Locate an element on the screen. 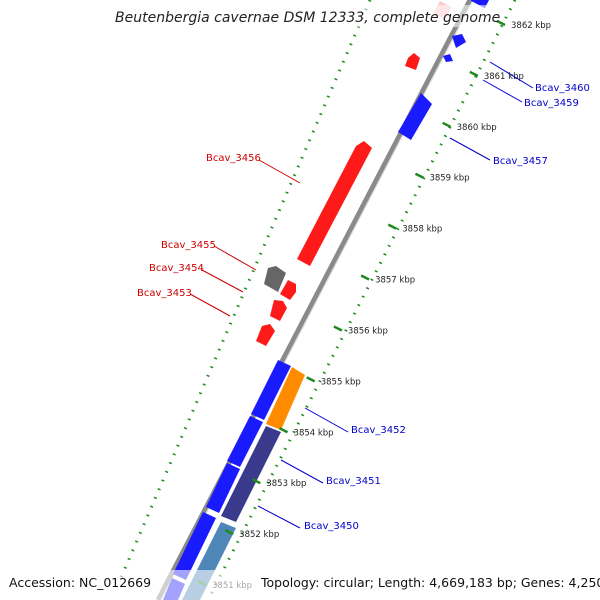 The image size is (600, 600). tick-label: 3855 kbp is located at coordinates (341, 382).